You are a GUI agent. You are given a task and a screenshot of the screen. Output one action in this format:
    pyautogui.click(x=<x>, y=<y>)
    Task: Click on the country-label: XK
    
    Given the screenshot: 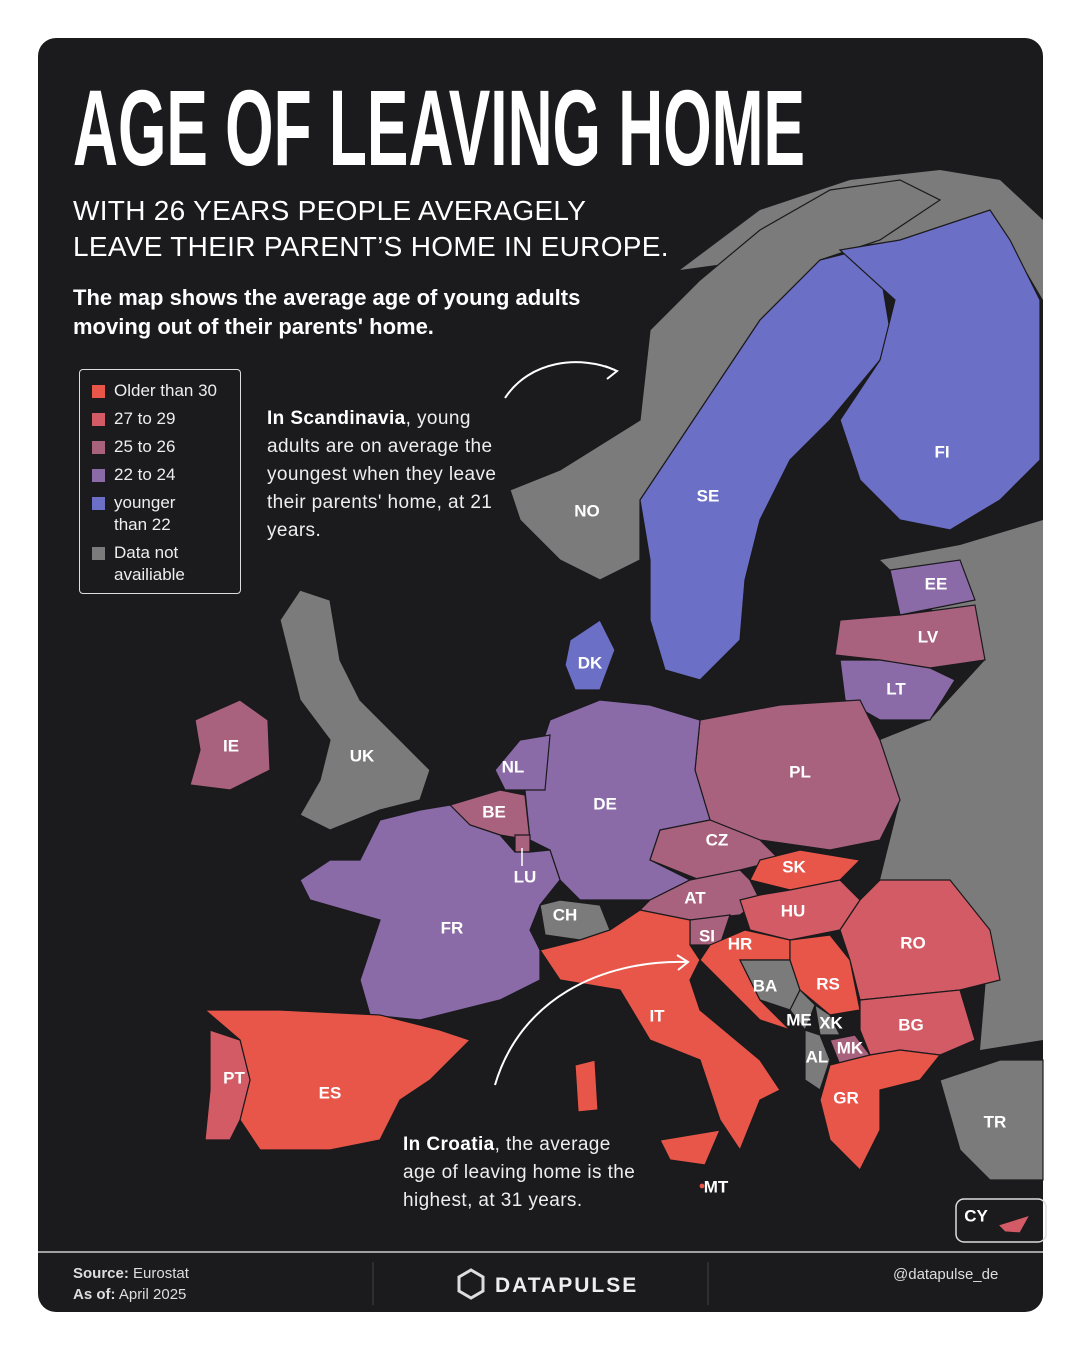 What is the action you would take?
    pyautogui.click(x=831, y=1022)
    